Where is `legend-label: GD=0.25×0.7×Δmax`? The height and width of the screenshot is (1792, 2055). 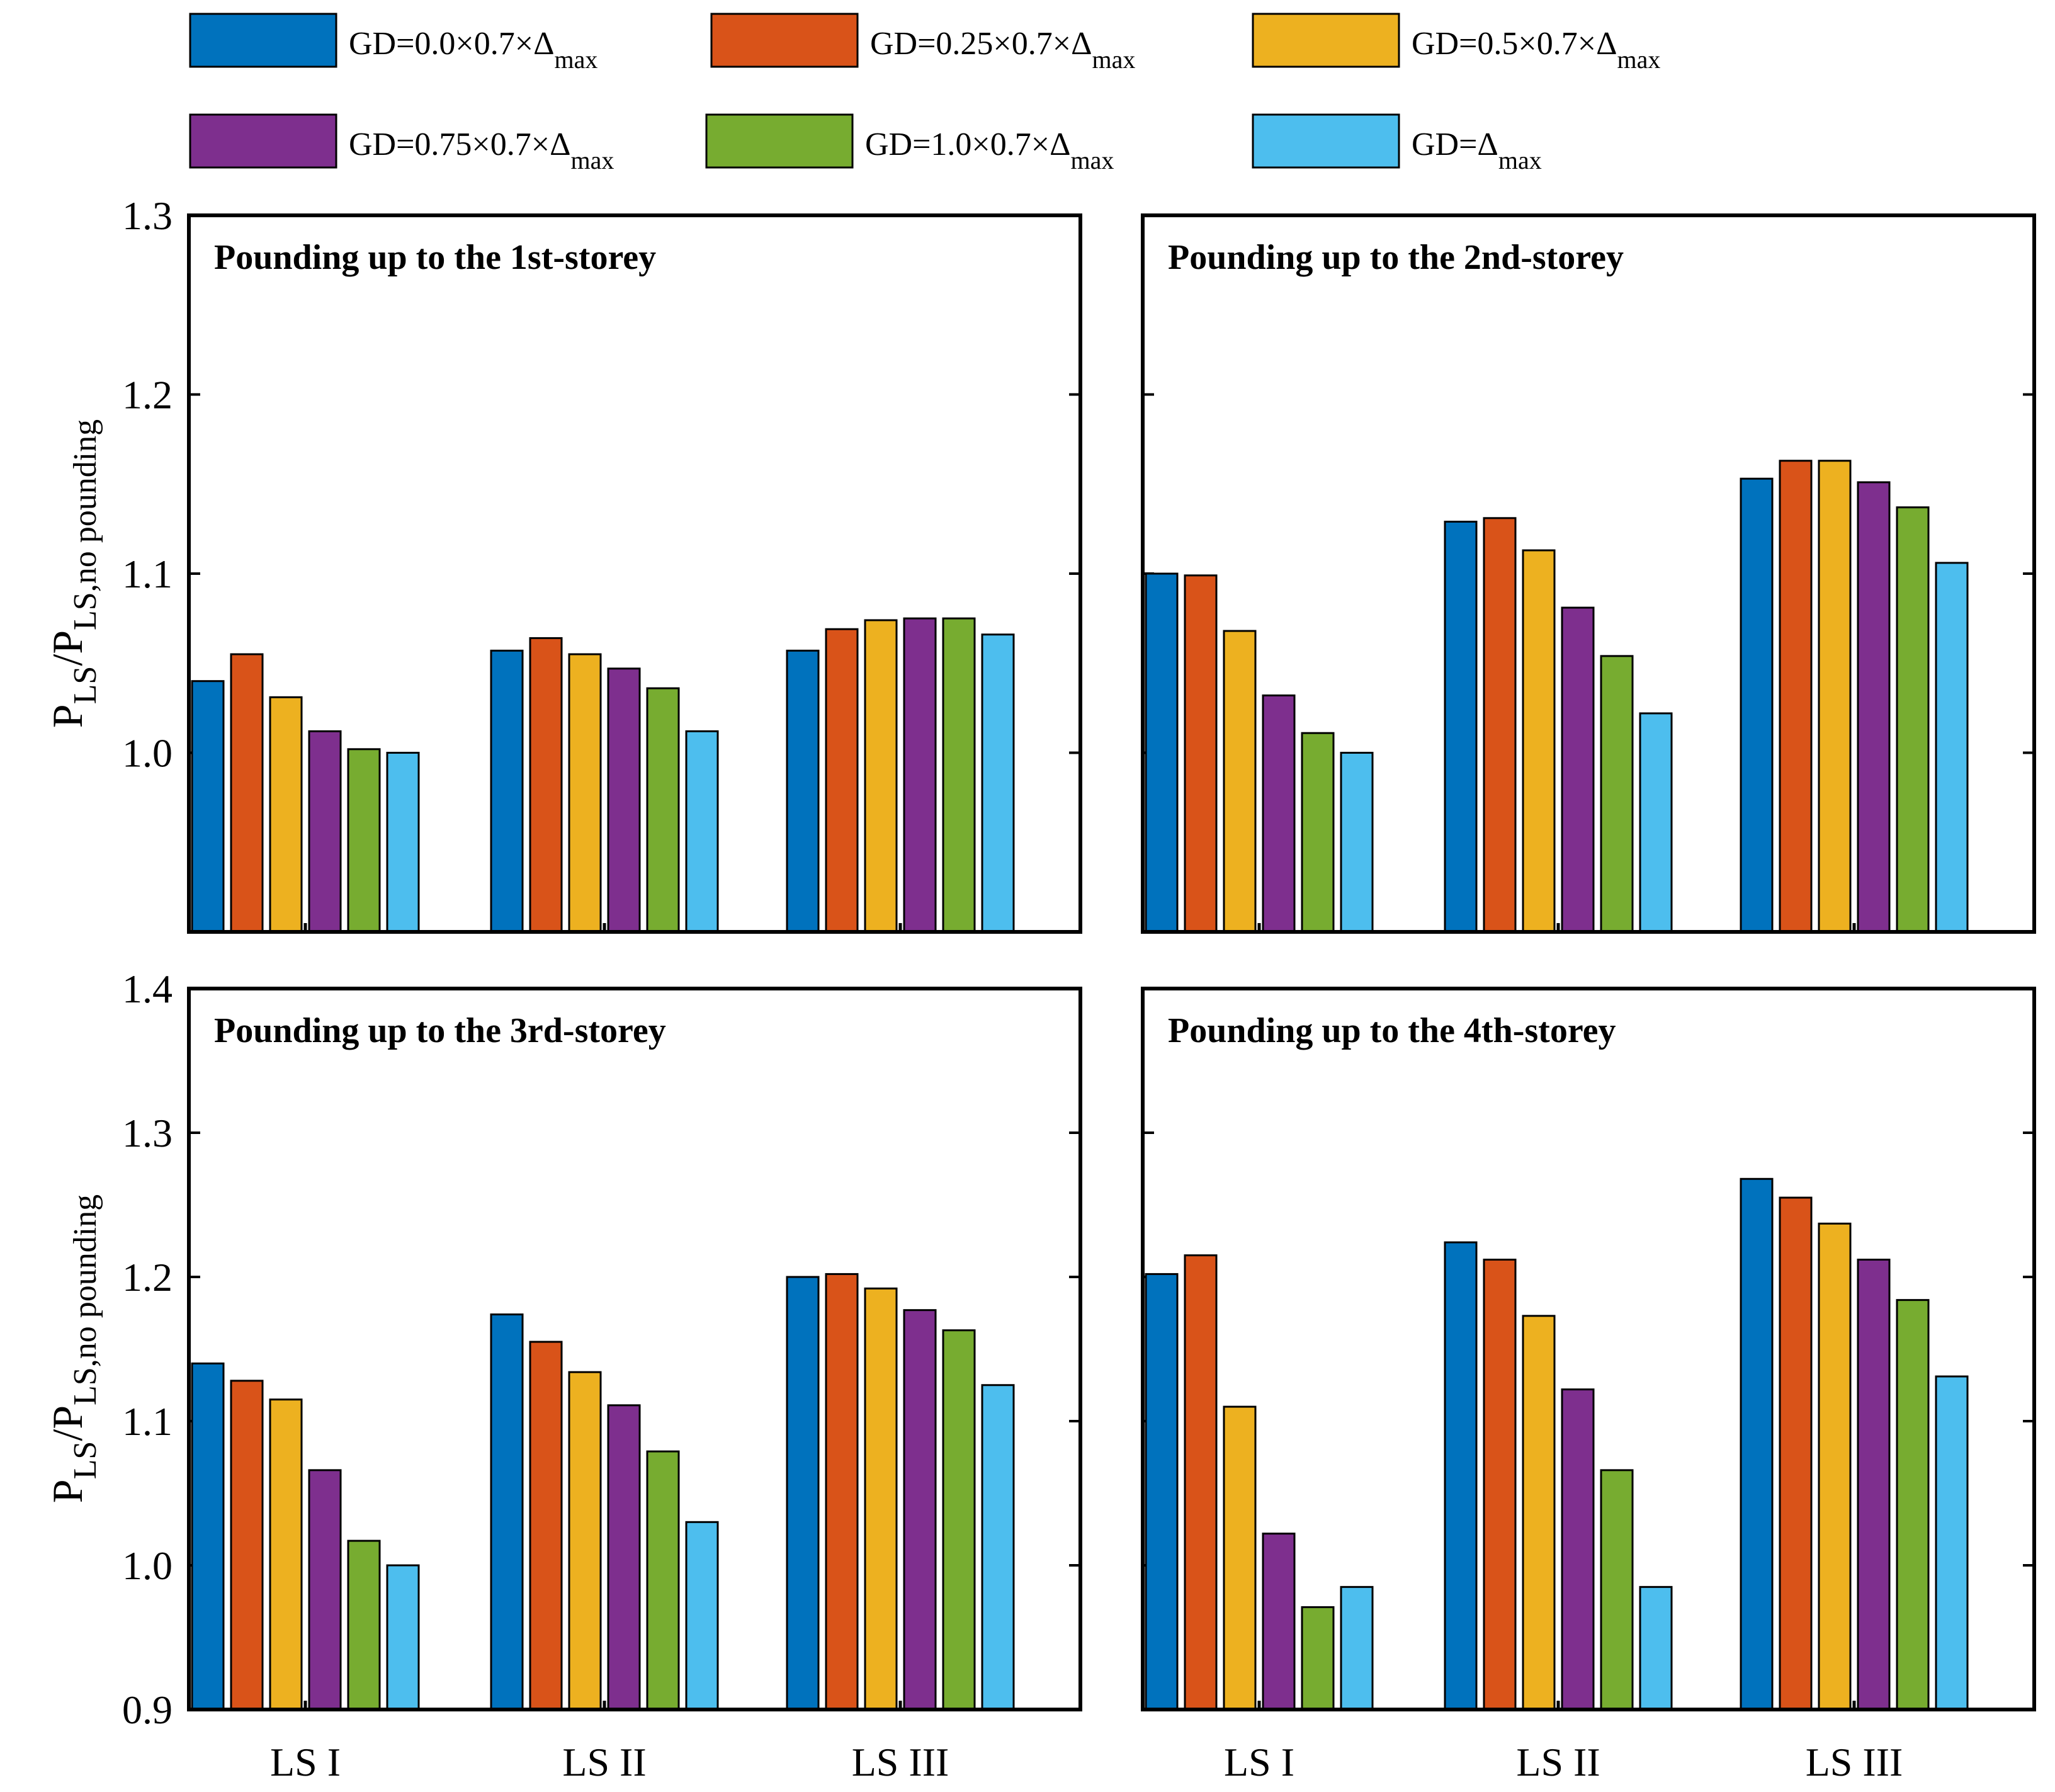 legend-label: GD=0.25×0.7×Δmax is located at coordinates (1002, 50).